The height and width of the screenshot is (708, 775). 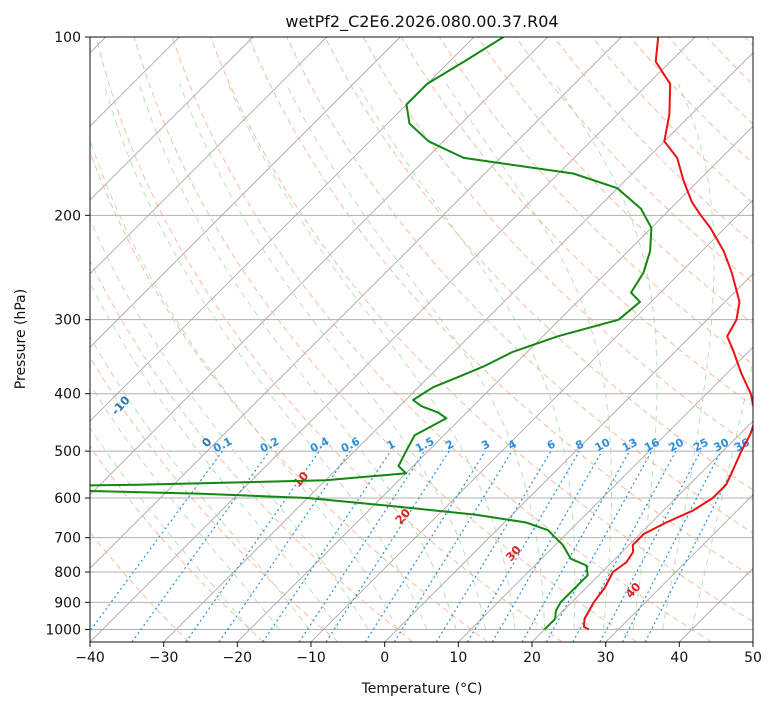 I want to click on x-tick-label: 10, so click(x=458, y=658).